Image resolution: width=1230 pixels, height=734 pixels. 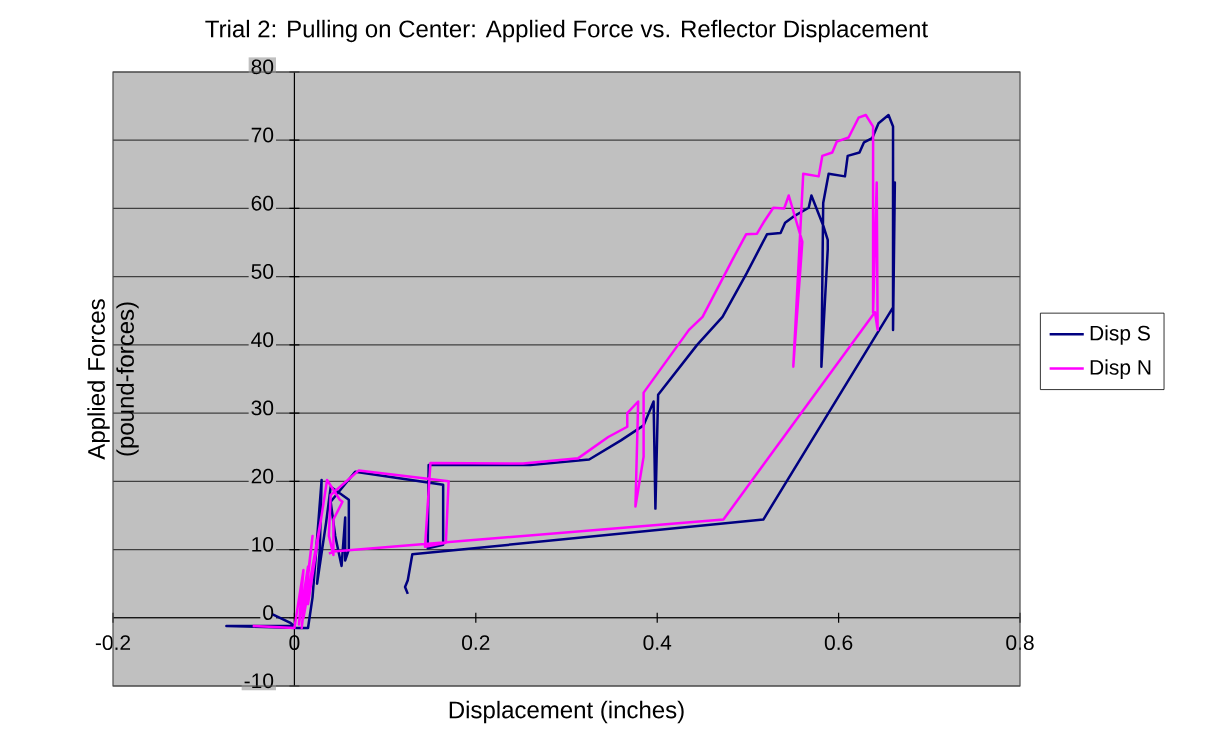 What do you see at coordinates (566, 712) in the screenshot?
I see `x-axis-title: Displacement (inches)` at bounding box center [566, 712].